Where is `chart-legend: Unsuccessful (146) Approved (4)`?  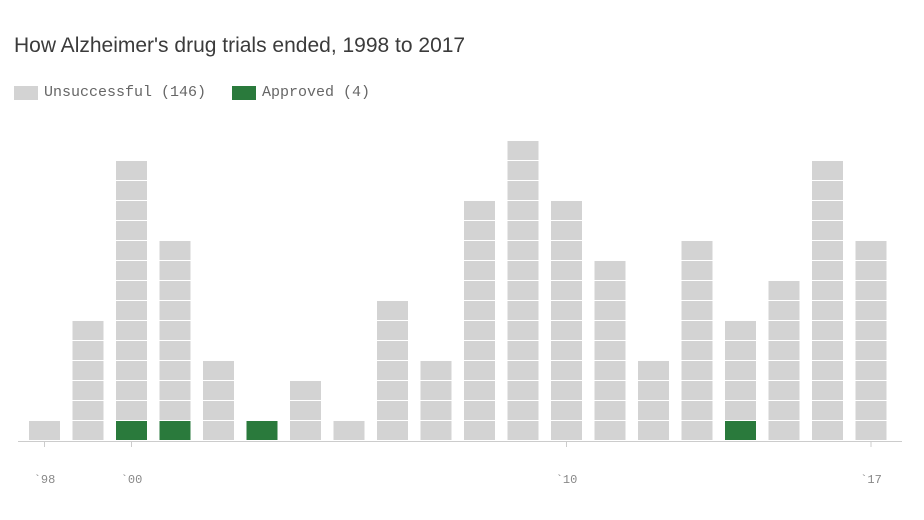
chart-legend: Unsuccessful (146) Approved (4) is located at coordinates (205, 92).